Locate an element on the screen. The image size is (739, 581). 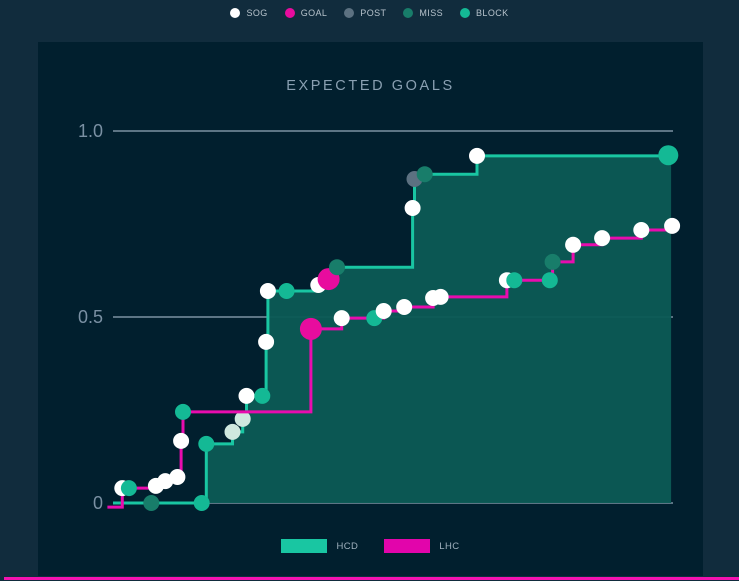
sog-dot-icon is located at coordinates (235, 13).